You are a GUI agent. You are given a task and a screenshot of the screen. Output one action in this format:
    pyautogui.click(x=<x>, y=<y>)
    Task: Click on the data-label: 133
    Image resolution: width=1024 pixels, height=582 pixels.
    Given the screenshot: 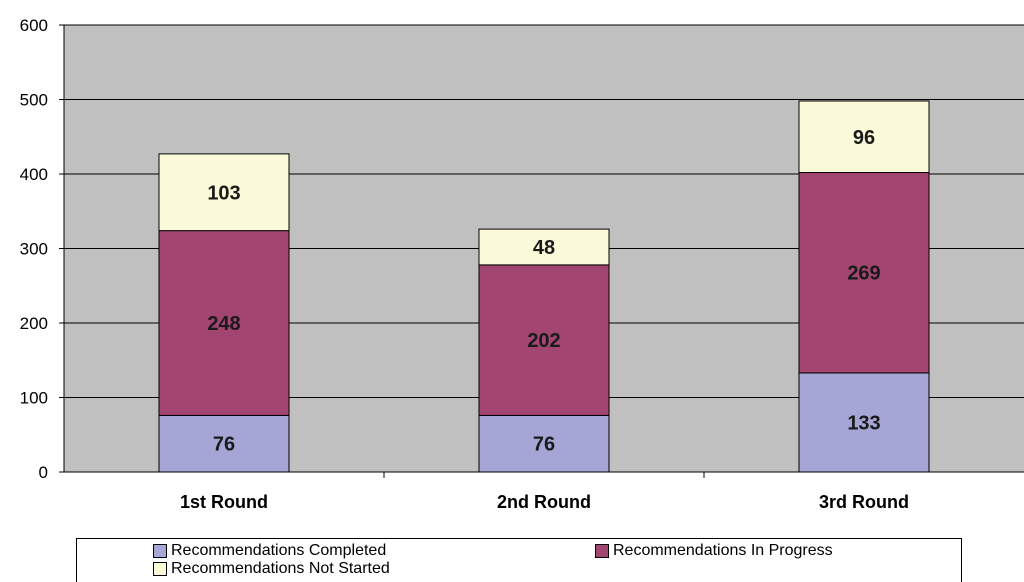 What is the action you would take?
    pyautogui.click(x=863, y=423)
    